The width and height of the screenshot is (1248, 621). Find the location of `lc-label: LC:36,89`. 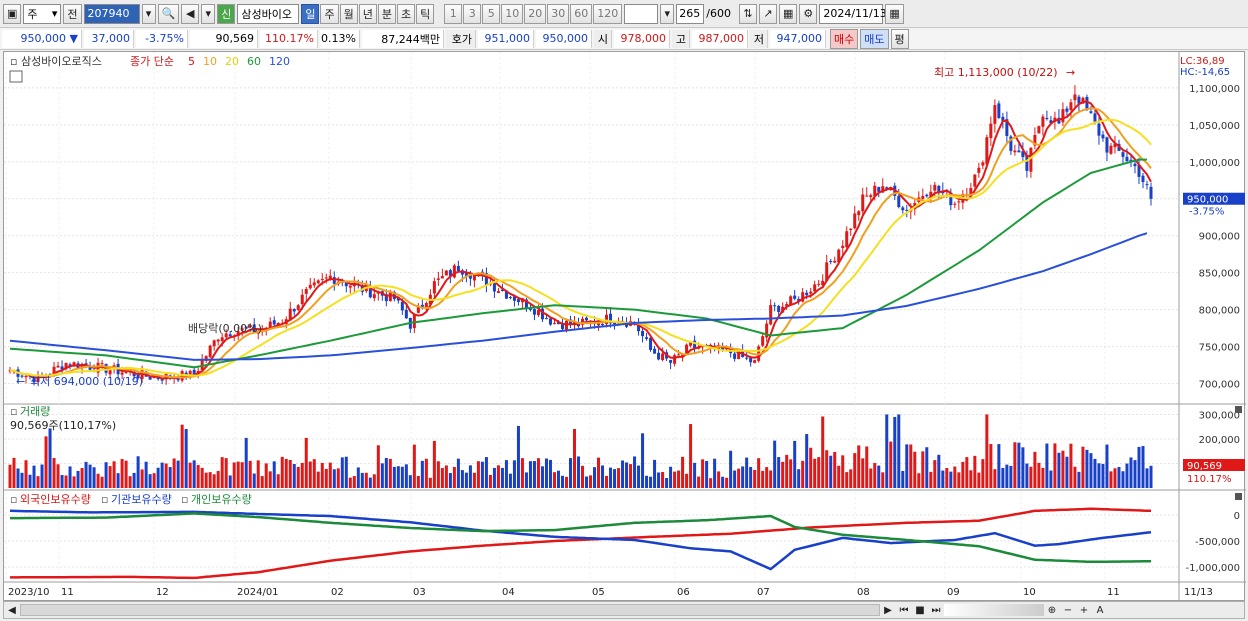

lc-label: LC:36,89 is located at coordinates (1202, 61).